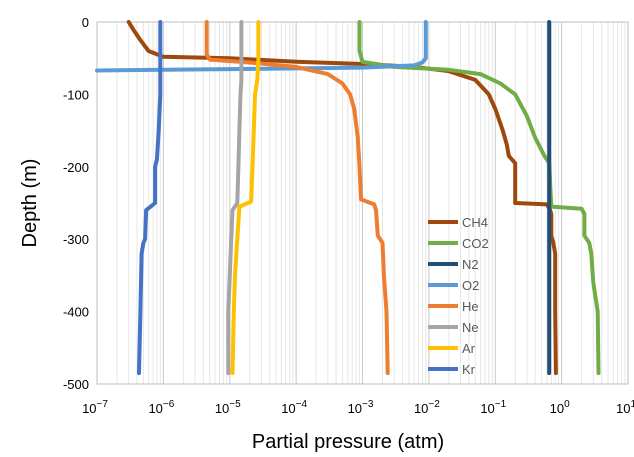  I want to click on x-tick-label: 10⁻⁷, so click(95, 407).